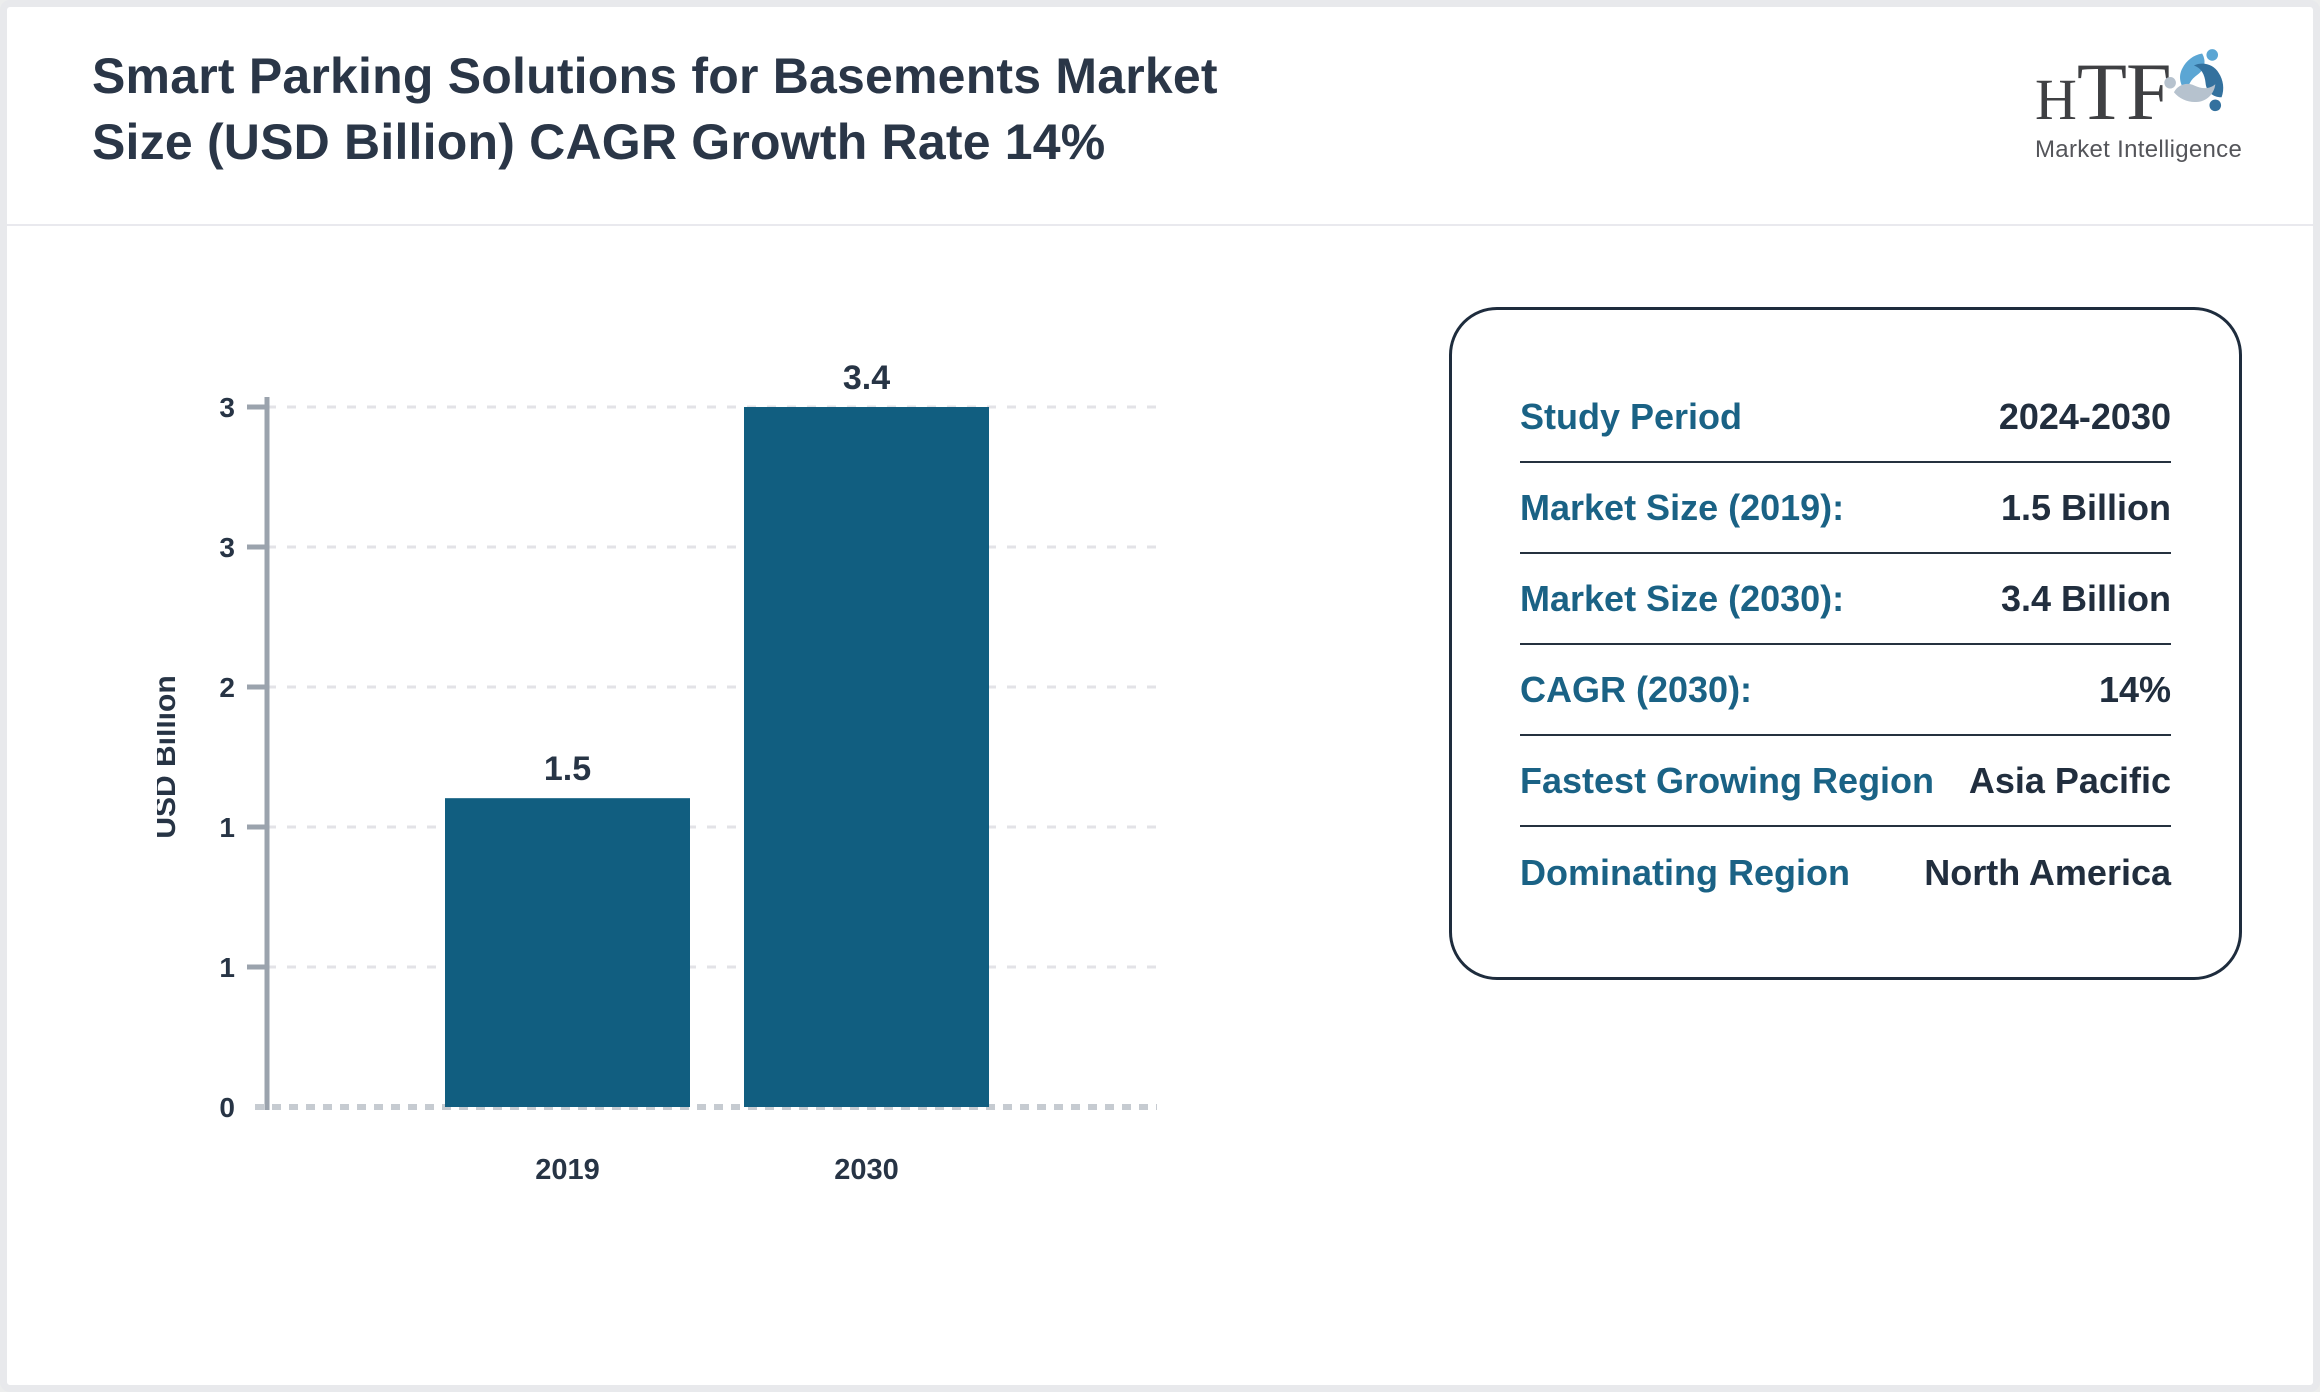  What do you see at coordinates (1685, 872) in the screenshot?
I see `info-row-label: Dominating Region` at bounding box center [1685, 872].